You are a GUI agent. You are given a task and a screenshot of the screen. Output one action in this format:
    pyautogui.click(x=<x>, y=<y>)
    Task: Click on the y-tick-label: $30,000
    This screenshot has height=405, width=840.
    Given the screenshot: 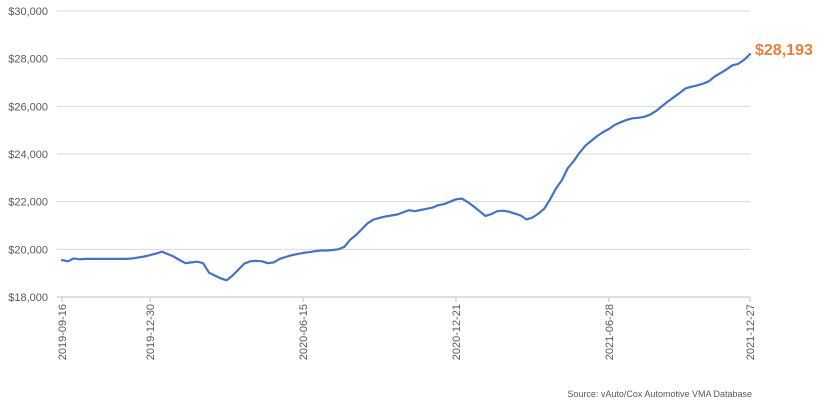 What is the action you would take?
    pyautogui.click(x=28, y=12)
    